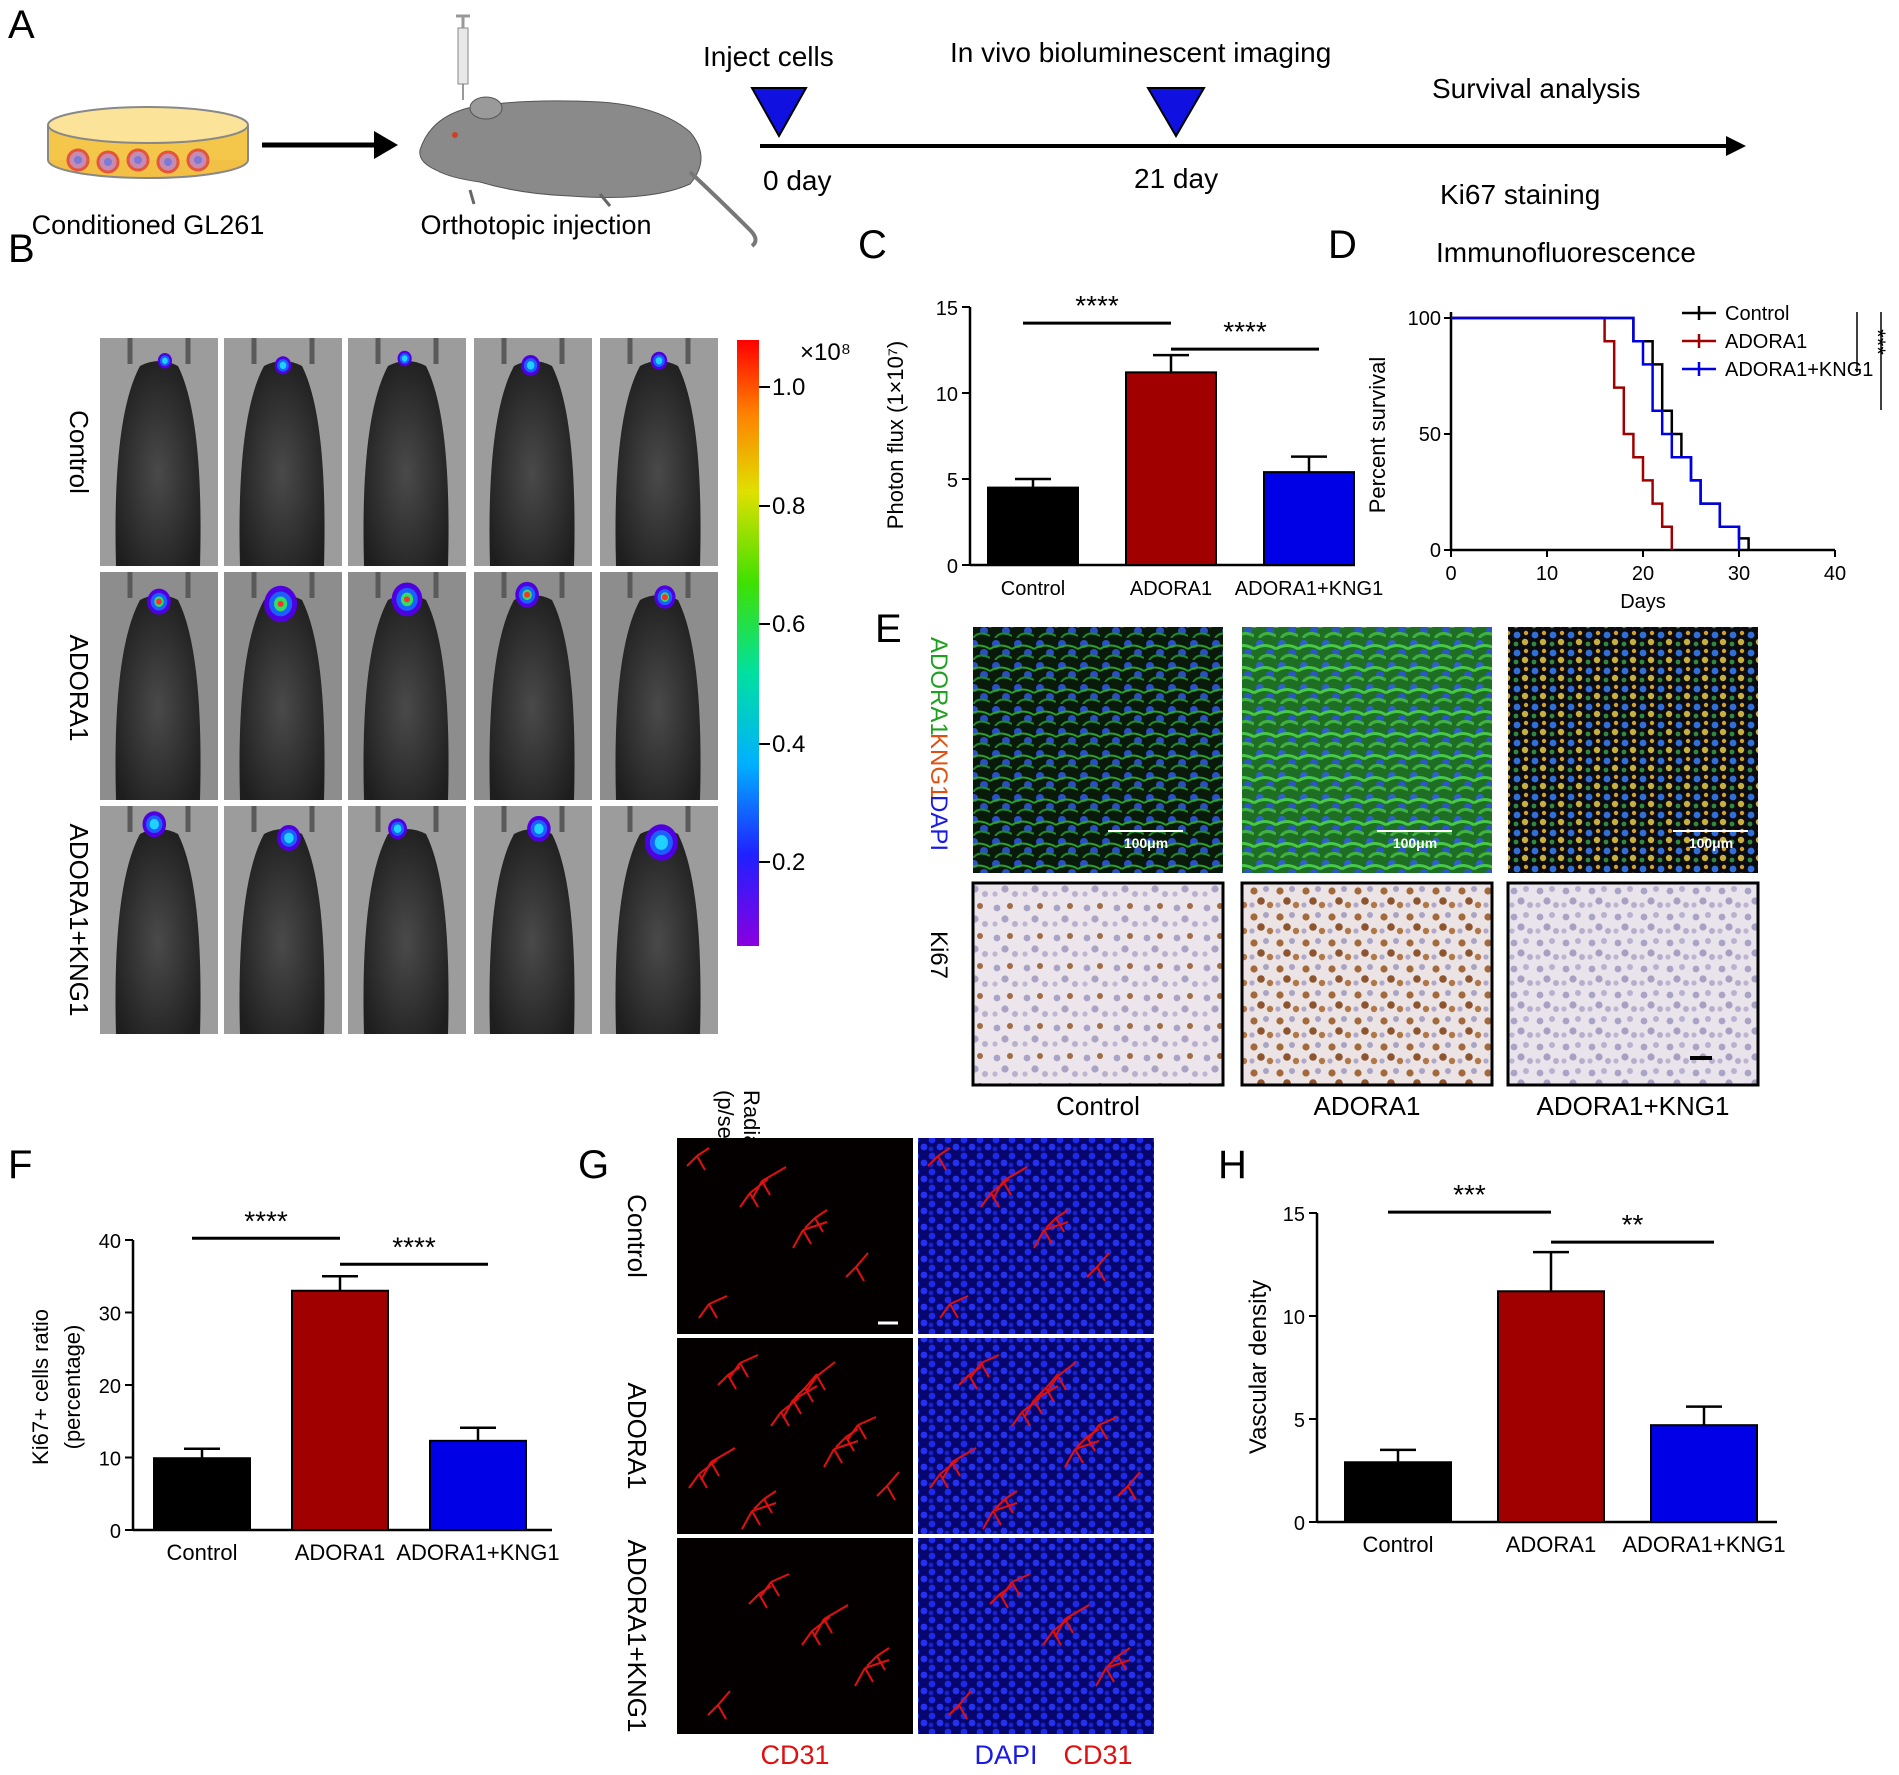  What do you see at coordinates (40, 1387) in the screenshot?
I see `y-axis-label: Ki67+ cells ratio` at bounding box center [40, 1387].